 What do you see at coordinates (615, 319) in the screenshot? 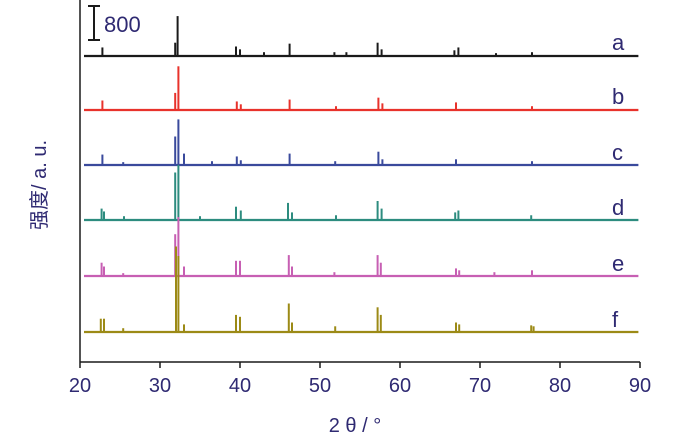
I see `series-label-f: f` at bounding box center [615, 319].